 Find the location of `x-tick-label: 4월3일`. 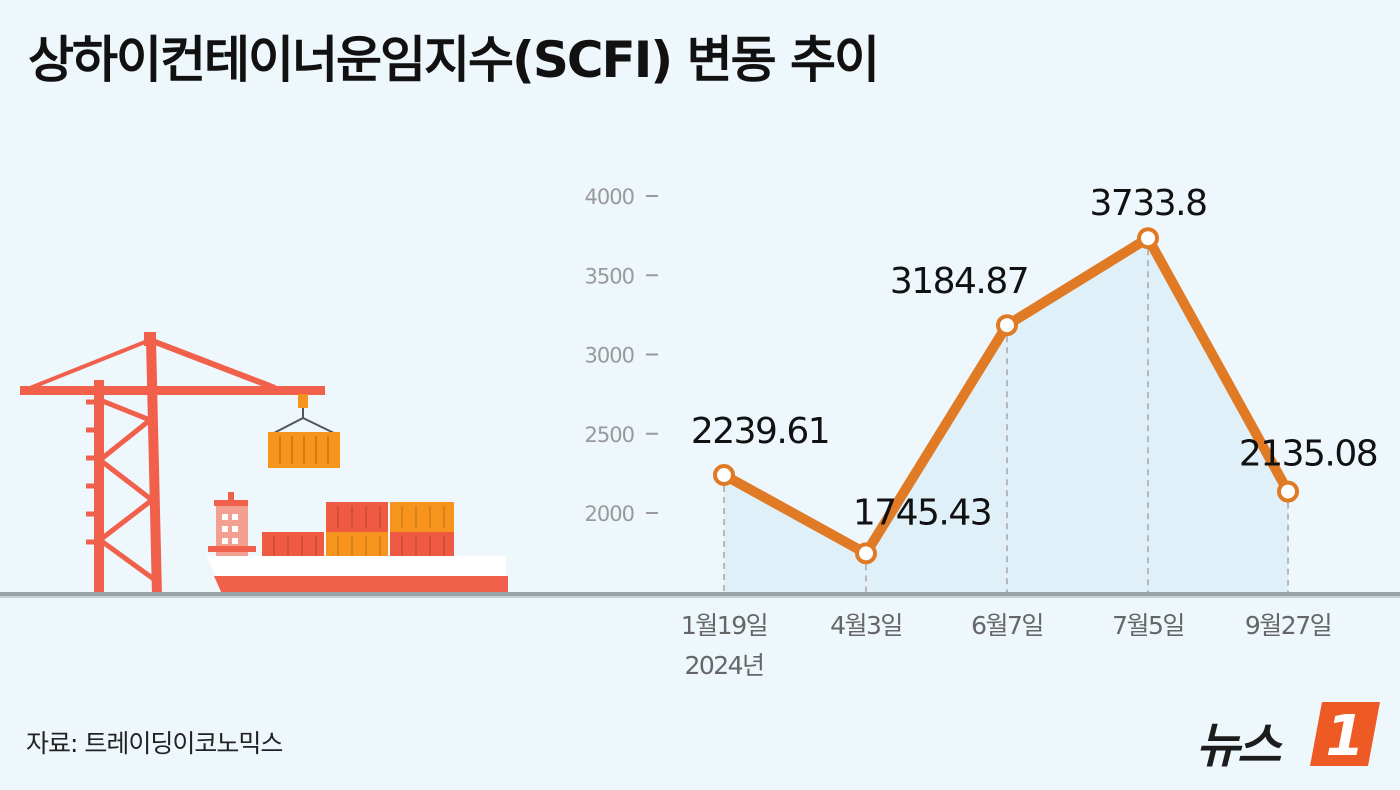

x-tick-label: 4월3일 is located at coordinates (866, 625).